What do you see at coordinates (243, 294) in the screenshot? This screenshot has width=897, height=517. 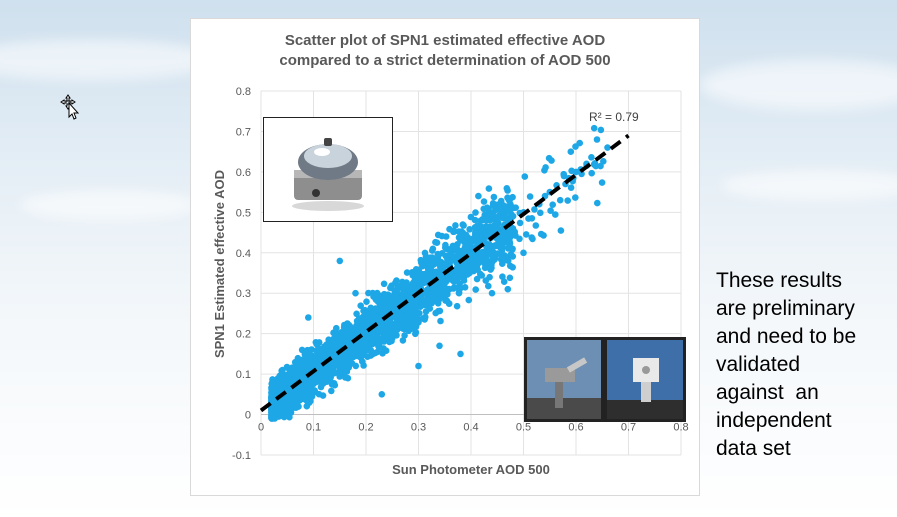 I see `y-tick-label: 0.3` at bounding box center [243, 294].